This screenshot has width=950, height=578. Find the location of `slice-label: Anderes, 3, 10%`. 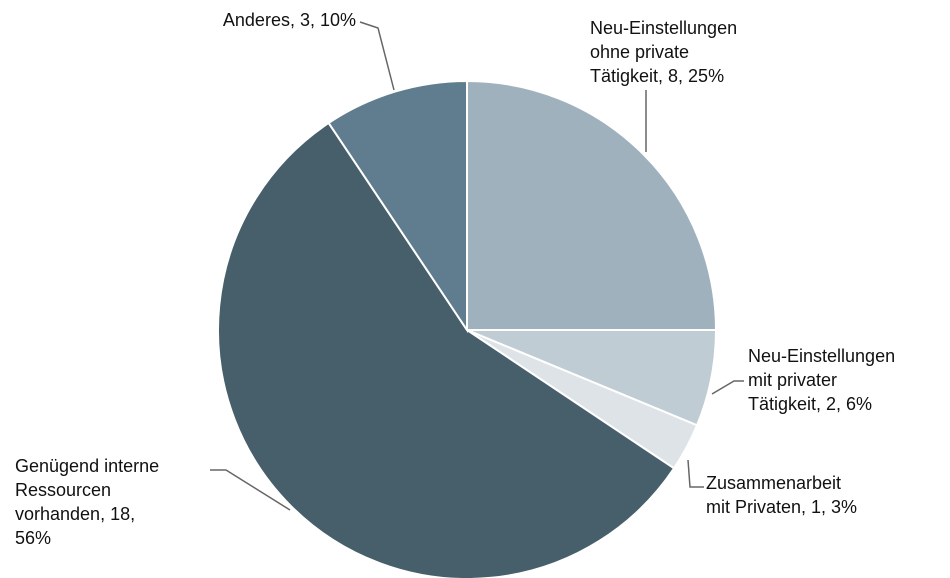

slice-label: Anderes, 3, 10% is located at coordinates (289, 20).